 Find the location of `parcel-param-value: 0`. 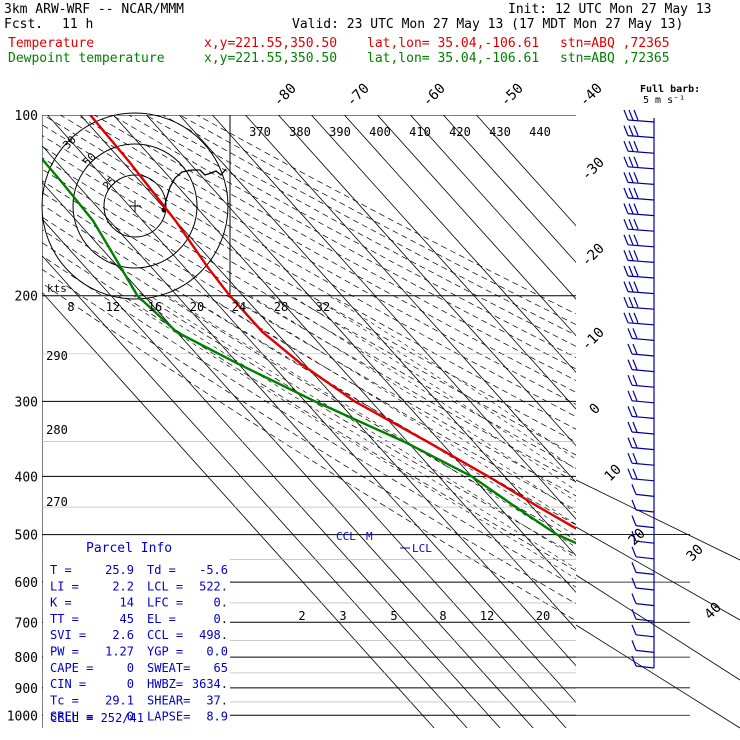

parcel-param-value: 0 is located at coordinates (130, 684).